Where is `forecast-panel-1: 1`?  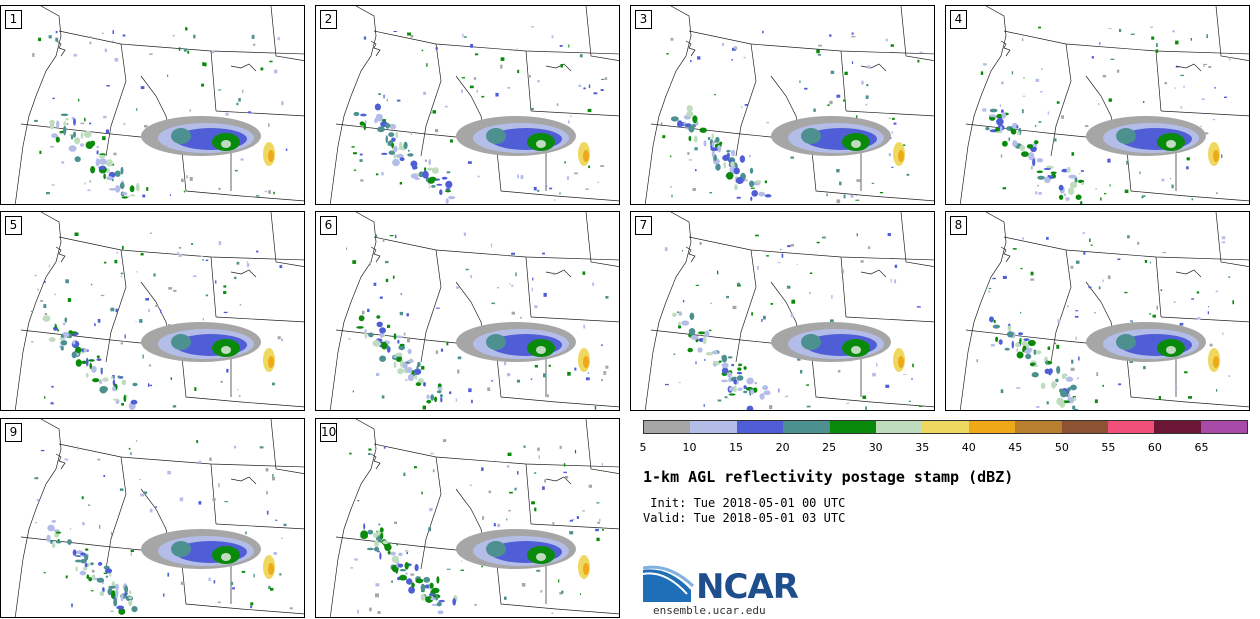
forecast-panel-1: 1 is located at coordinates (152, 105).